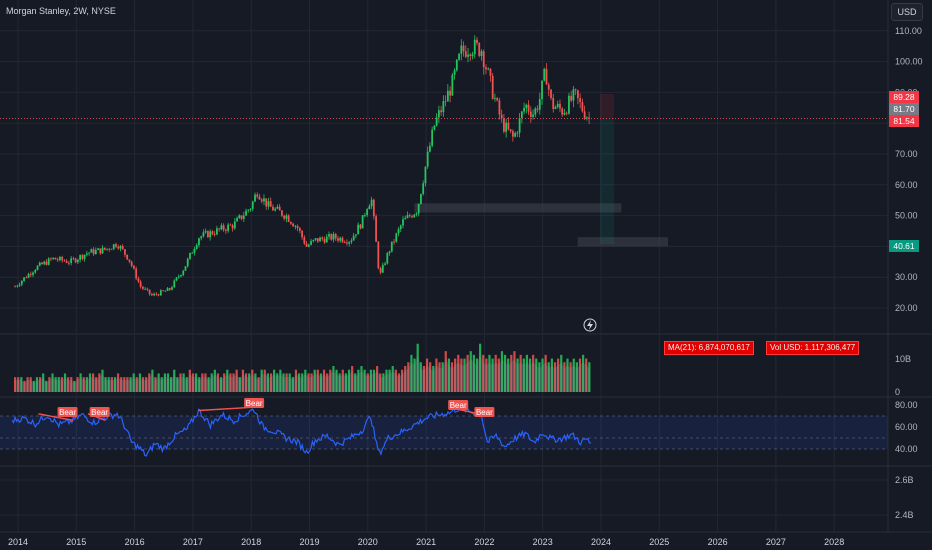 Image resolution: width=932 pixels, height=550 pixels. I want to click on rsi-tick-label: 80.00, so click(906, 405).